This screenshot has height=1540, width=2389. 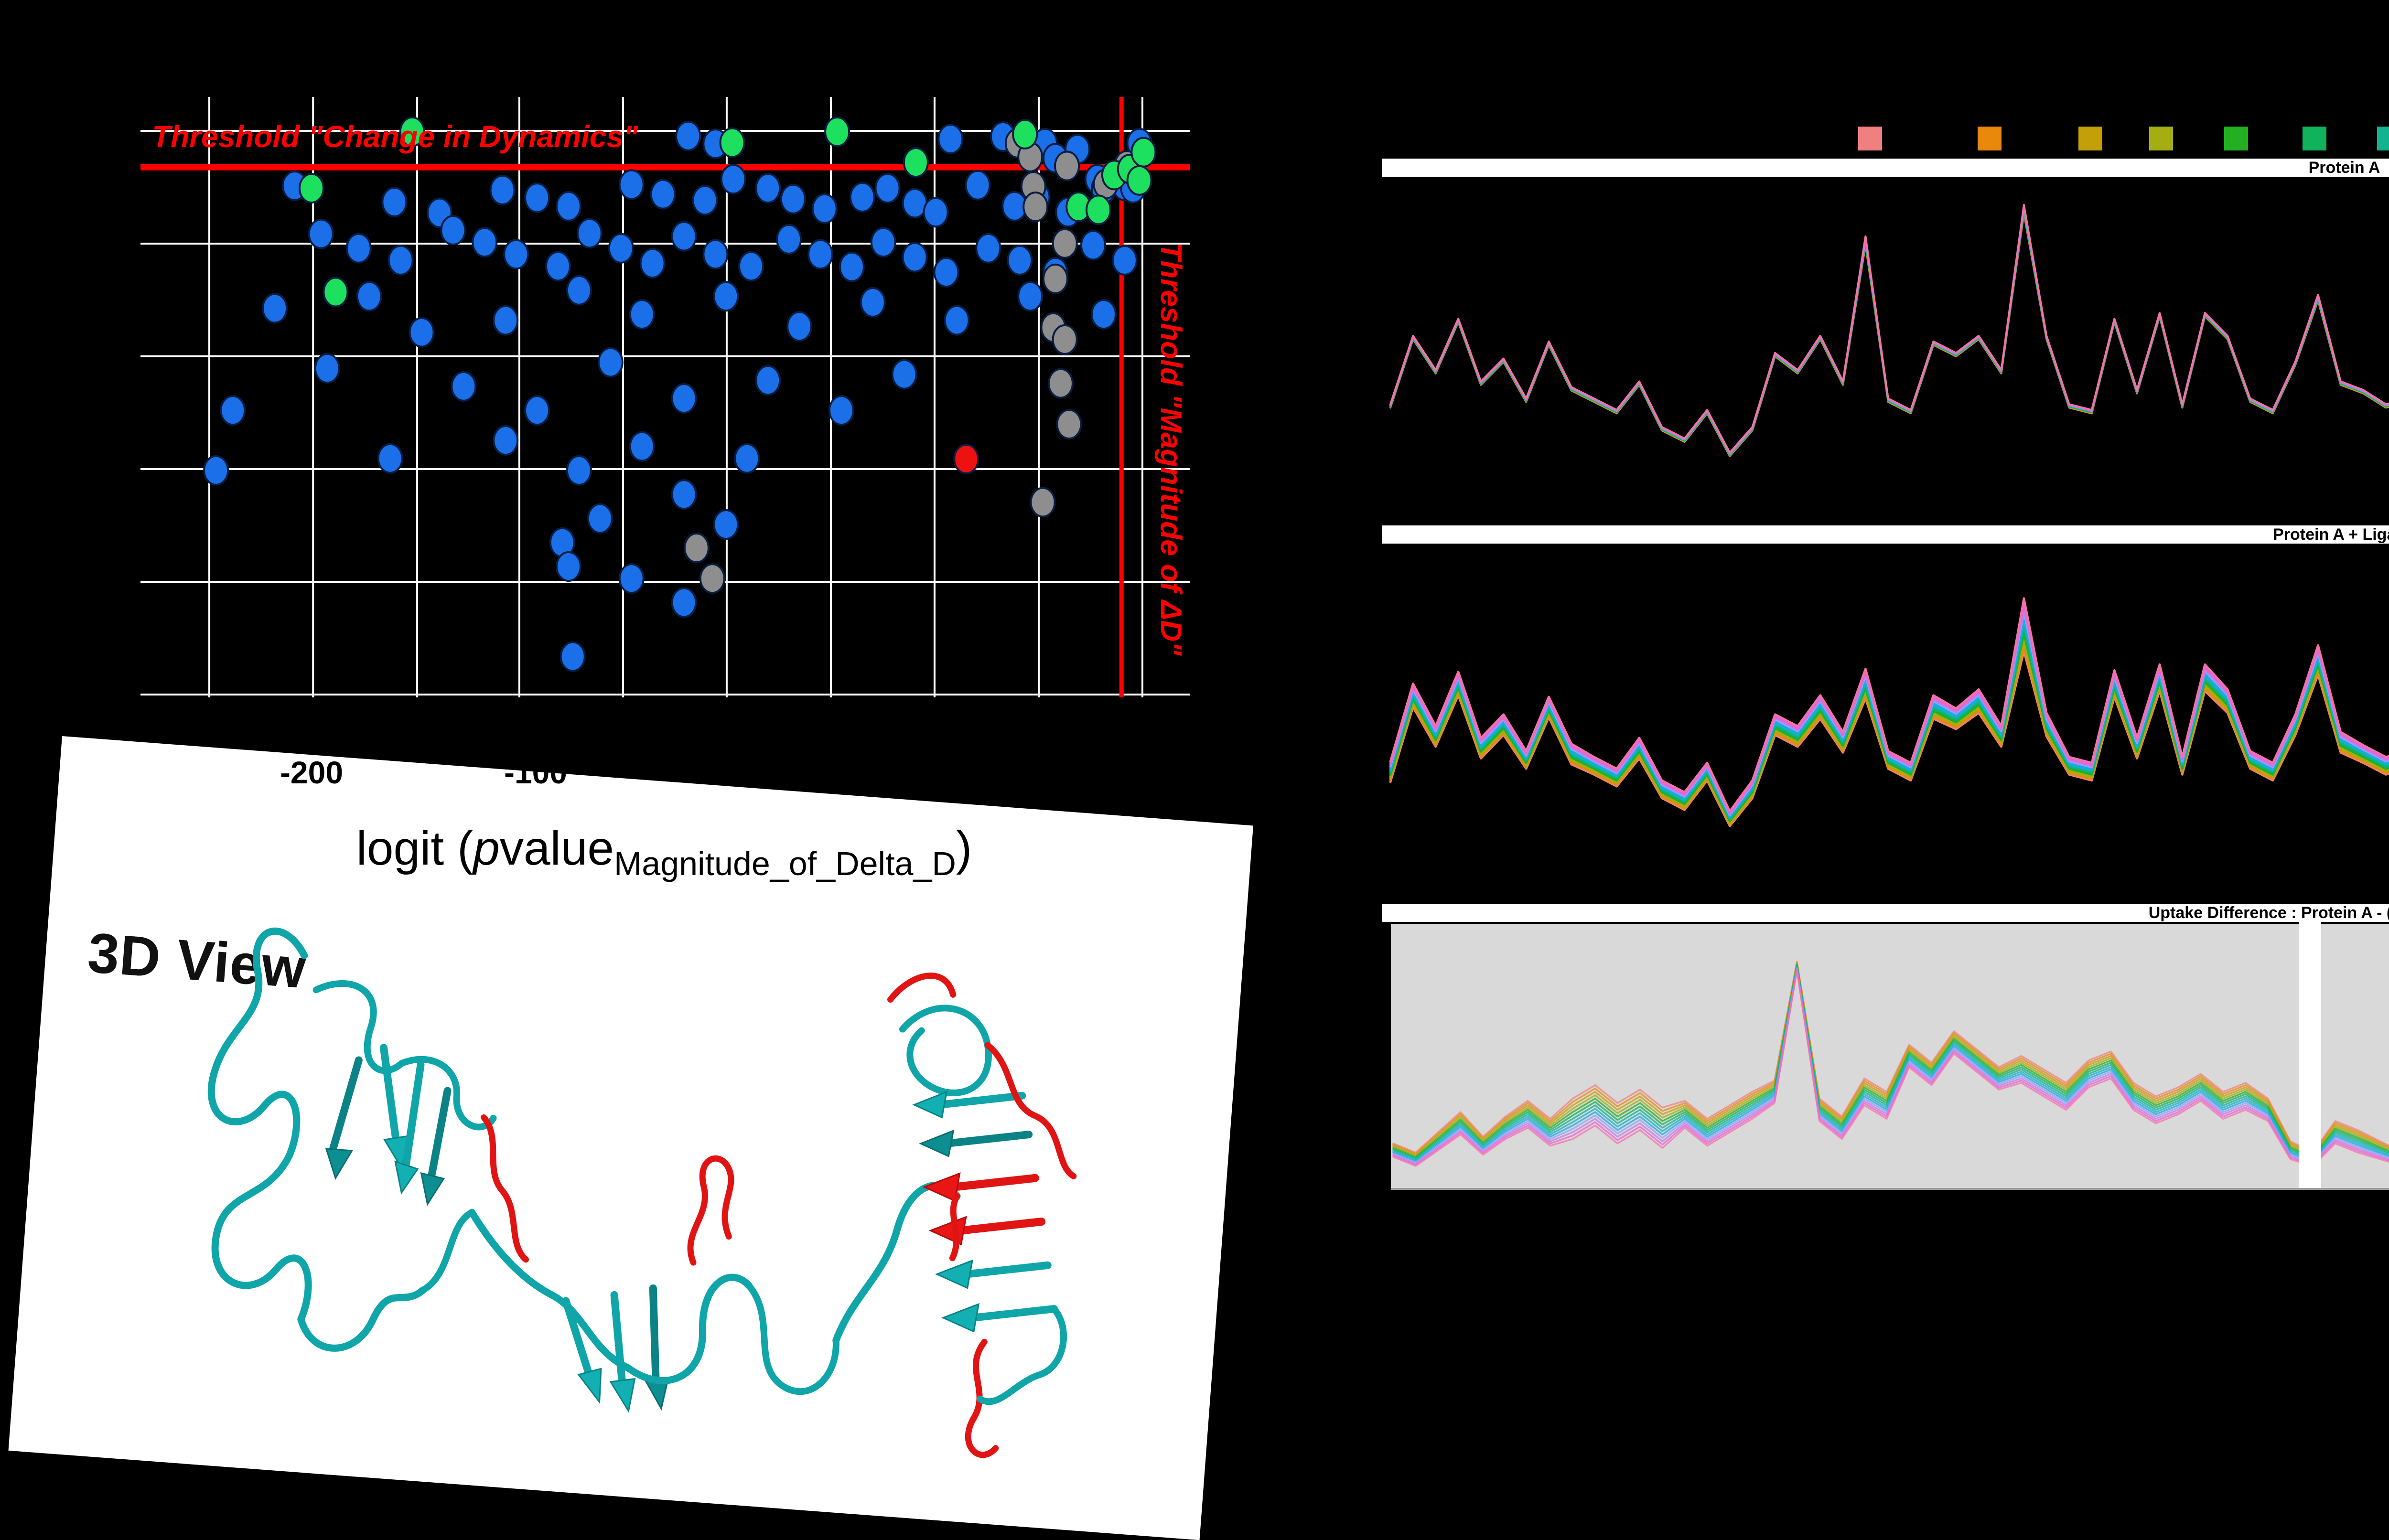 What do you see at coordinates (1890, 1055) in the screenshot?
I see `chart-uptake-difference` at bounding box center [1890, 1055].